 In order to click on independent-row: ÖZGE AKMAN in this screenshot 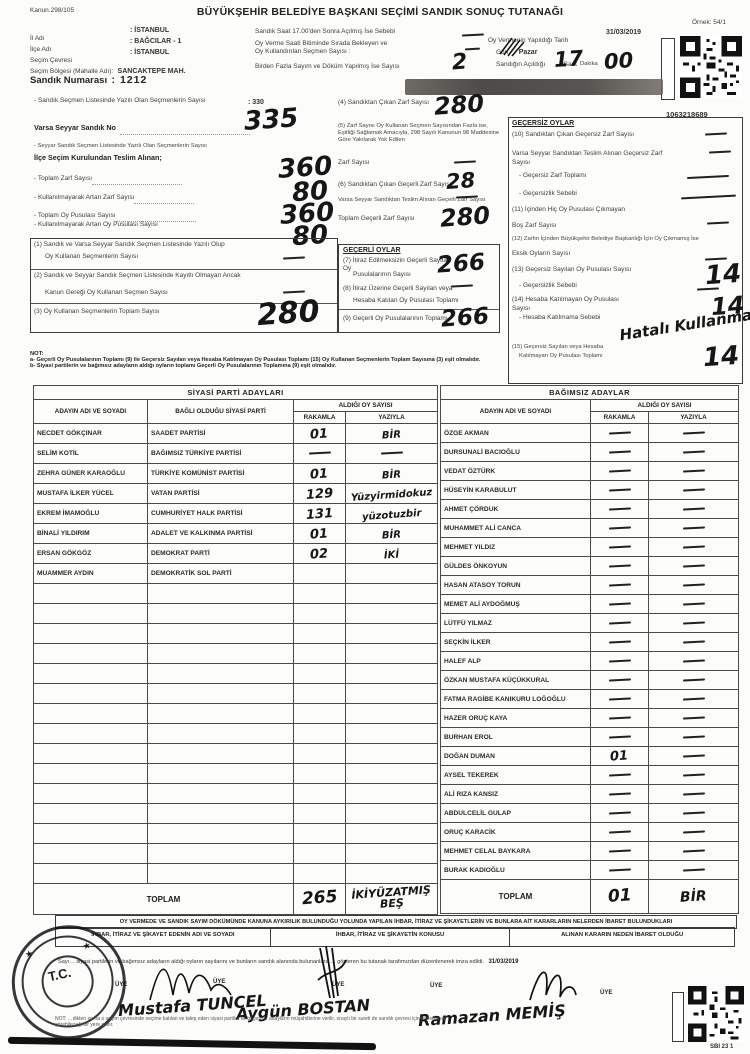, I will do `click(589, 433)`.